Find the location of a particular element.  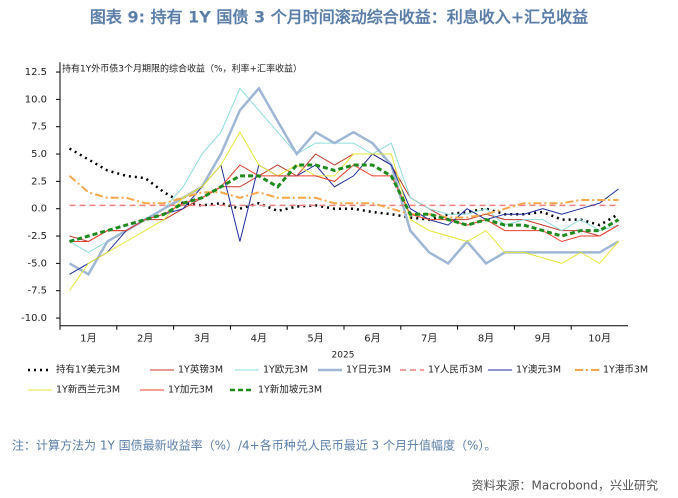

legend-label: 1Y欧元3M is located at coordinates (285, 370).